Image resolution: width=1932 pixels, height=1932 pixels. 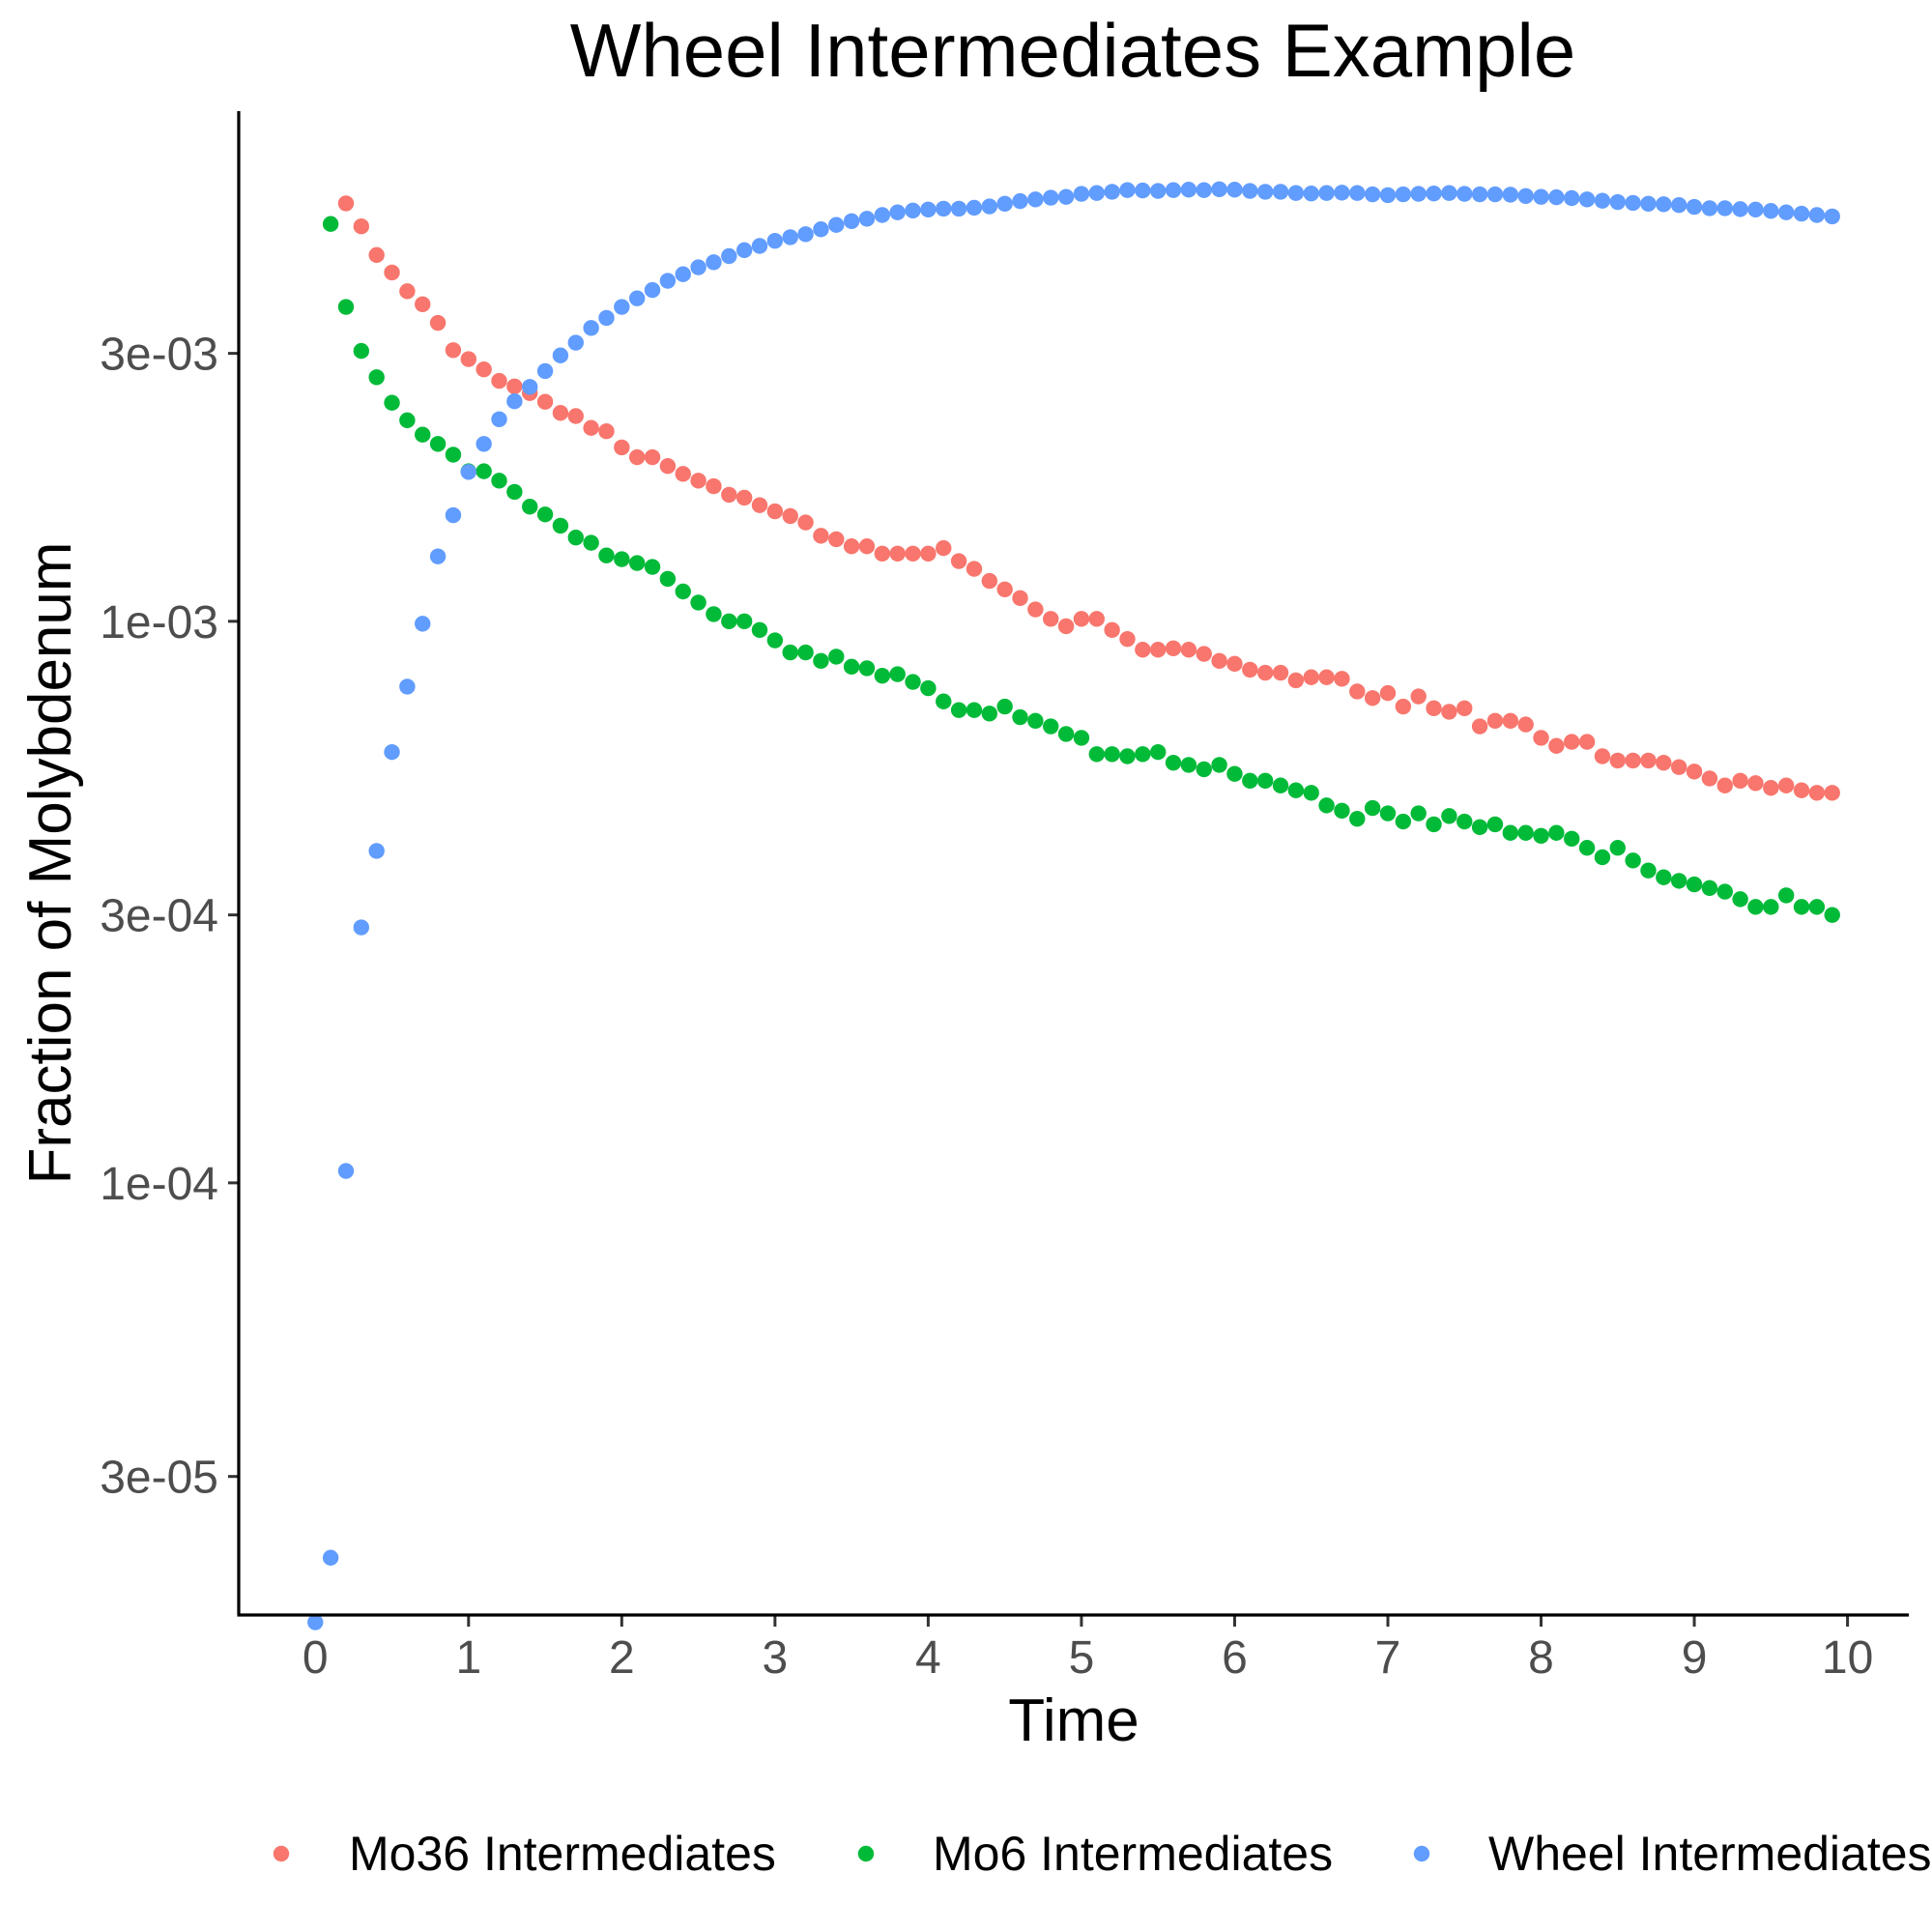 I want to click on chart-title: Wheel Intermediates Example, so click(x=1072, y=50).